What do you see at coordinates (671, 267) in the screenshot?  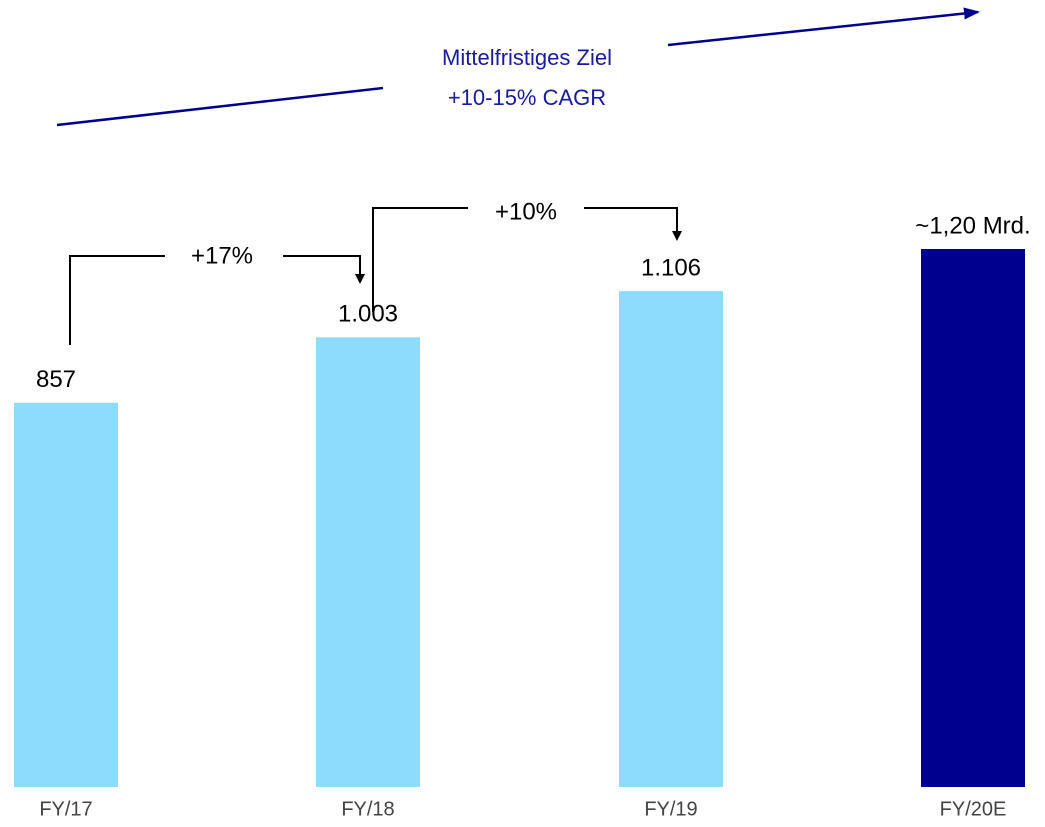 I see `value-label: 1.106` at bounding box center [671, 267].